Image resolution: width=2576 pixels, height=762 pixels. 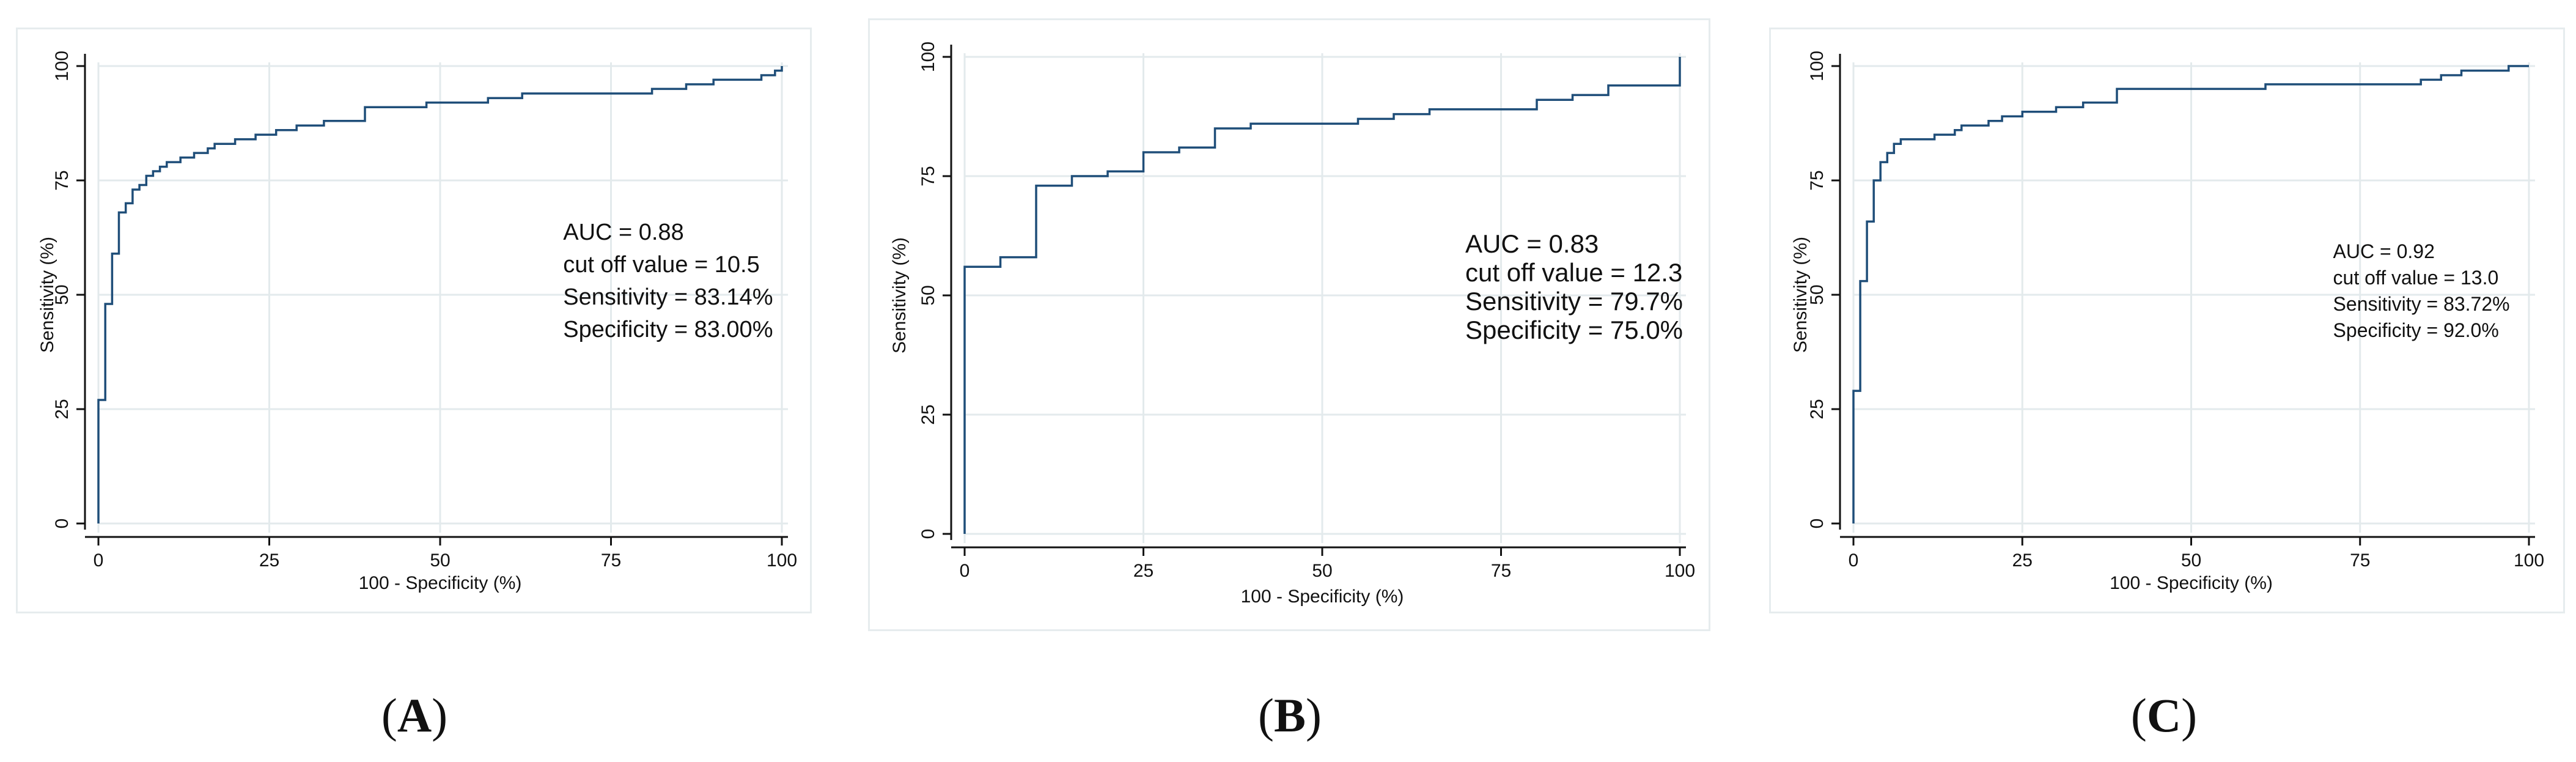 What do you see at coordinates (1574, 272) in the screenshot?
I see `annotation-line-1: cut off value = 12.3` at bounding box center [1574, 272].